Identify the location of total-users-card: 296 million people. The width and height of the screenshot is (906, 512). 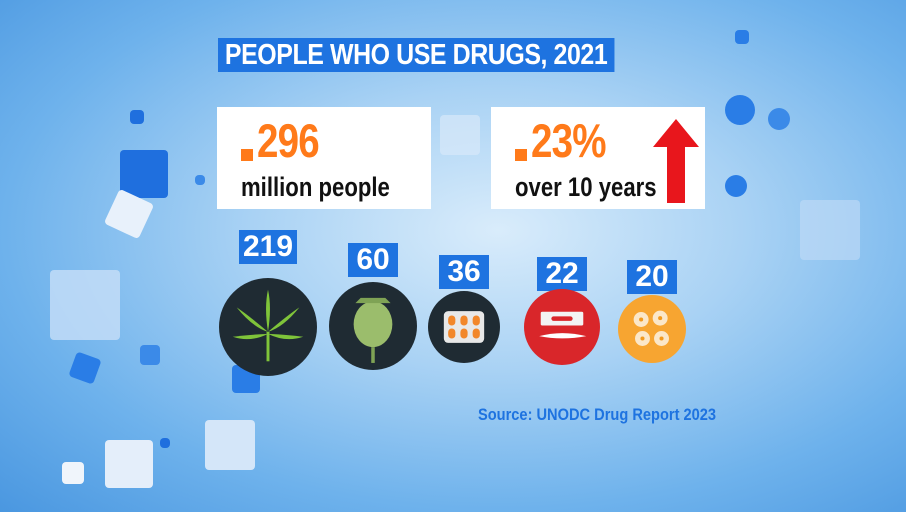
(324, 158).